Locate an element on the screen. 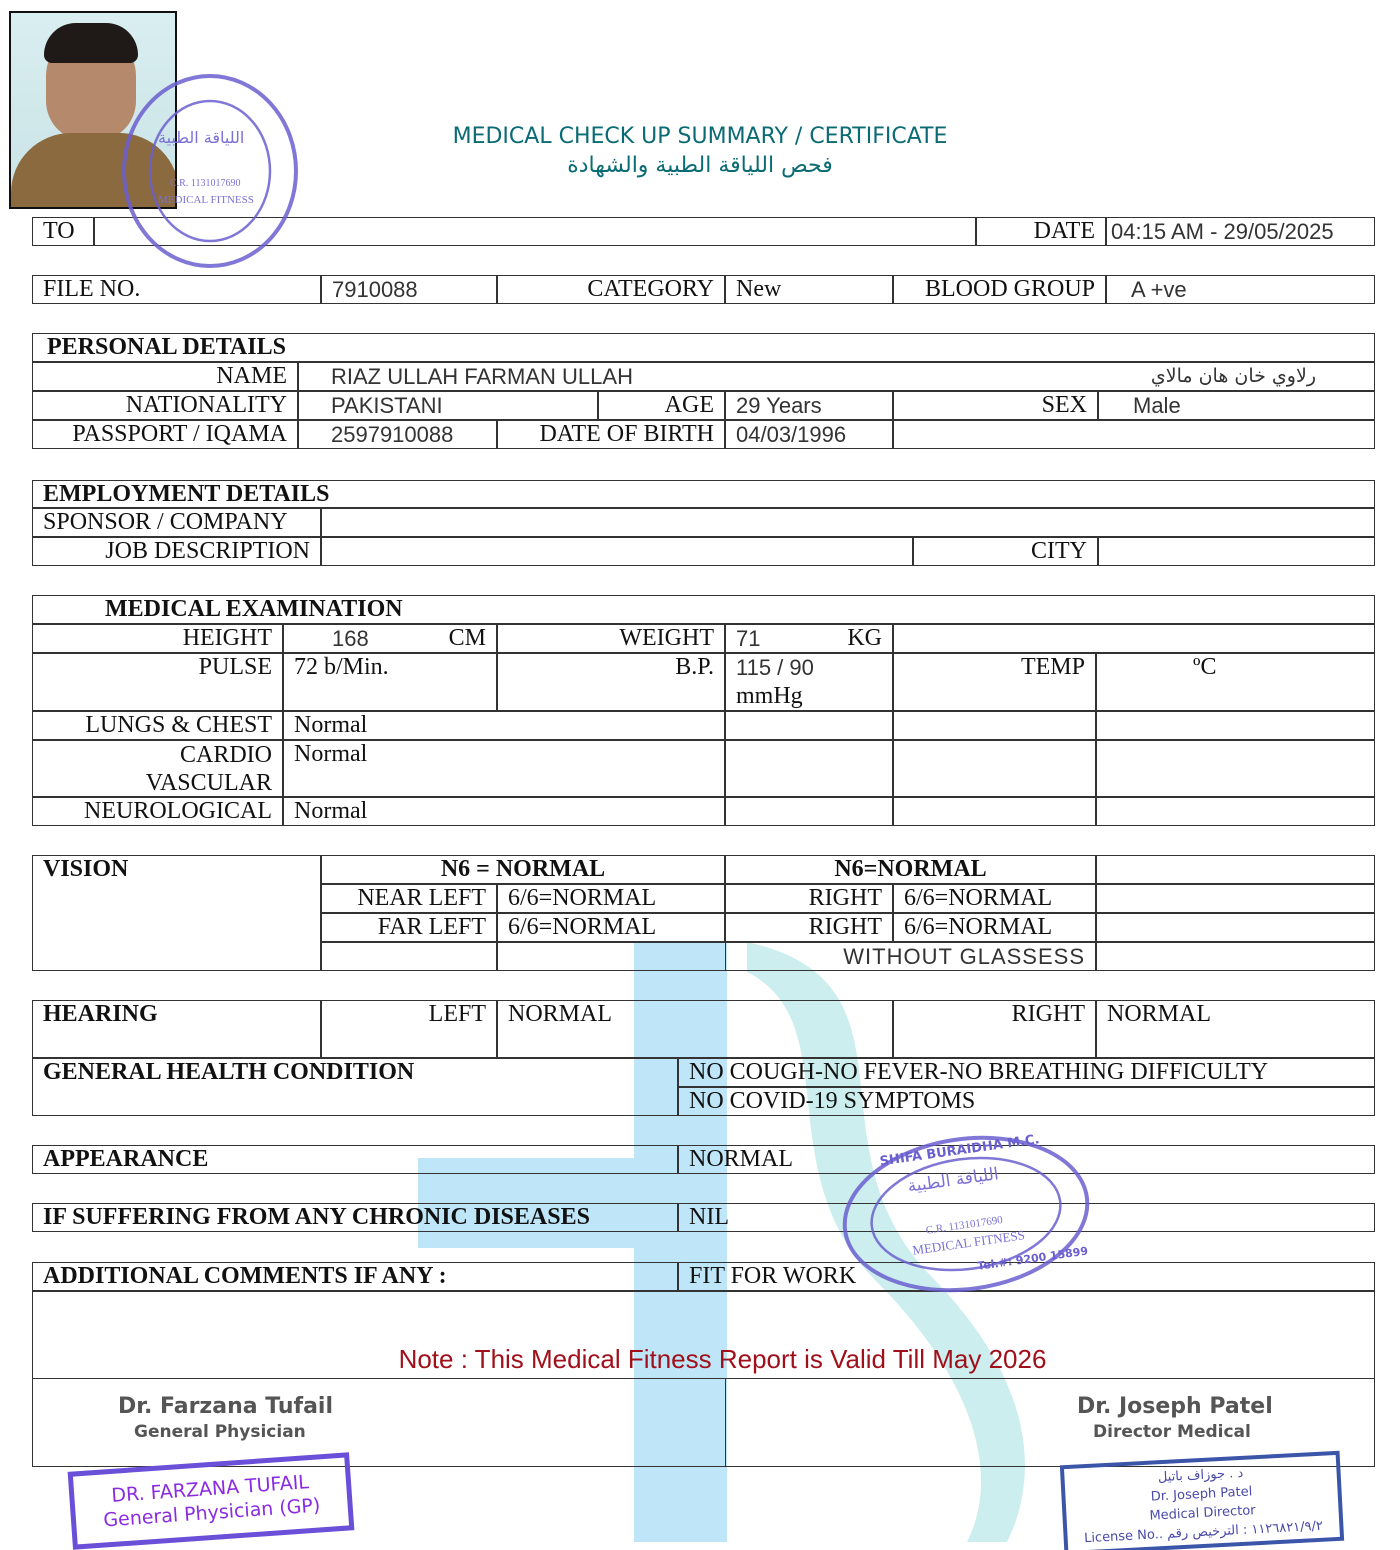 The image size is (1400, 1550). dob-label: DATE OF BIRTH is located at coordinates (611, 434).